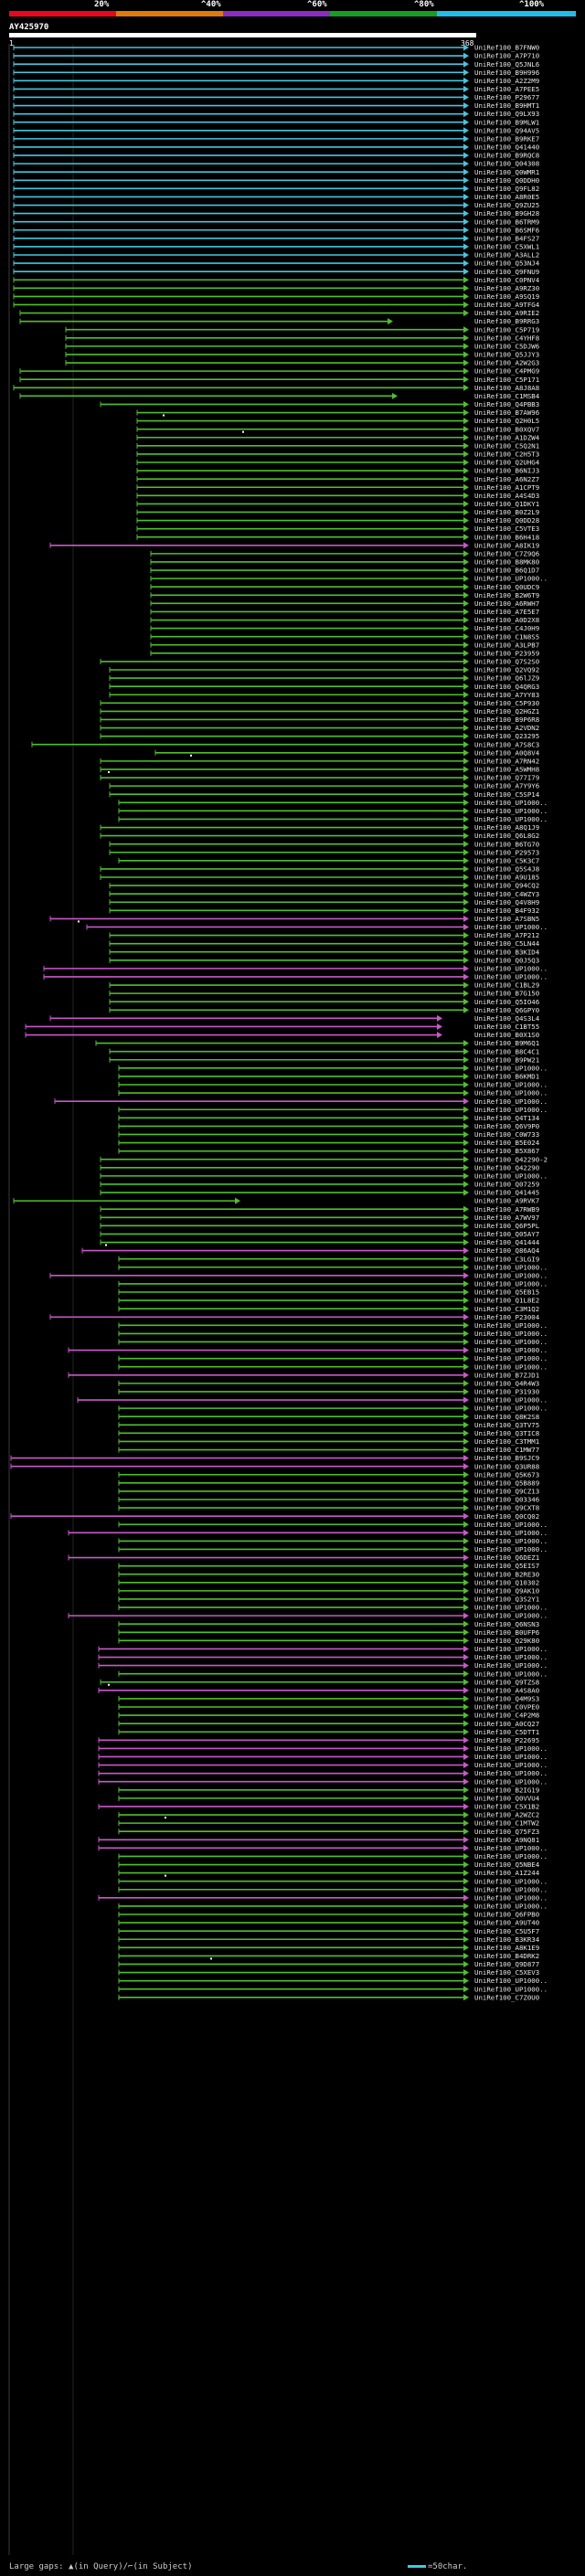 Image resolution: width=585 pixels, height=2576 pixels. What do you see at coordinates (303, 1375) in the screenshot?
I see `hit-row: UniRef100_B7ZJD1` at bounding box center [303, 1375].